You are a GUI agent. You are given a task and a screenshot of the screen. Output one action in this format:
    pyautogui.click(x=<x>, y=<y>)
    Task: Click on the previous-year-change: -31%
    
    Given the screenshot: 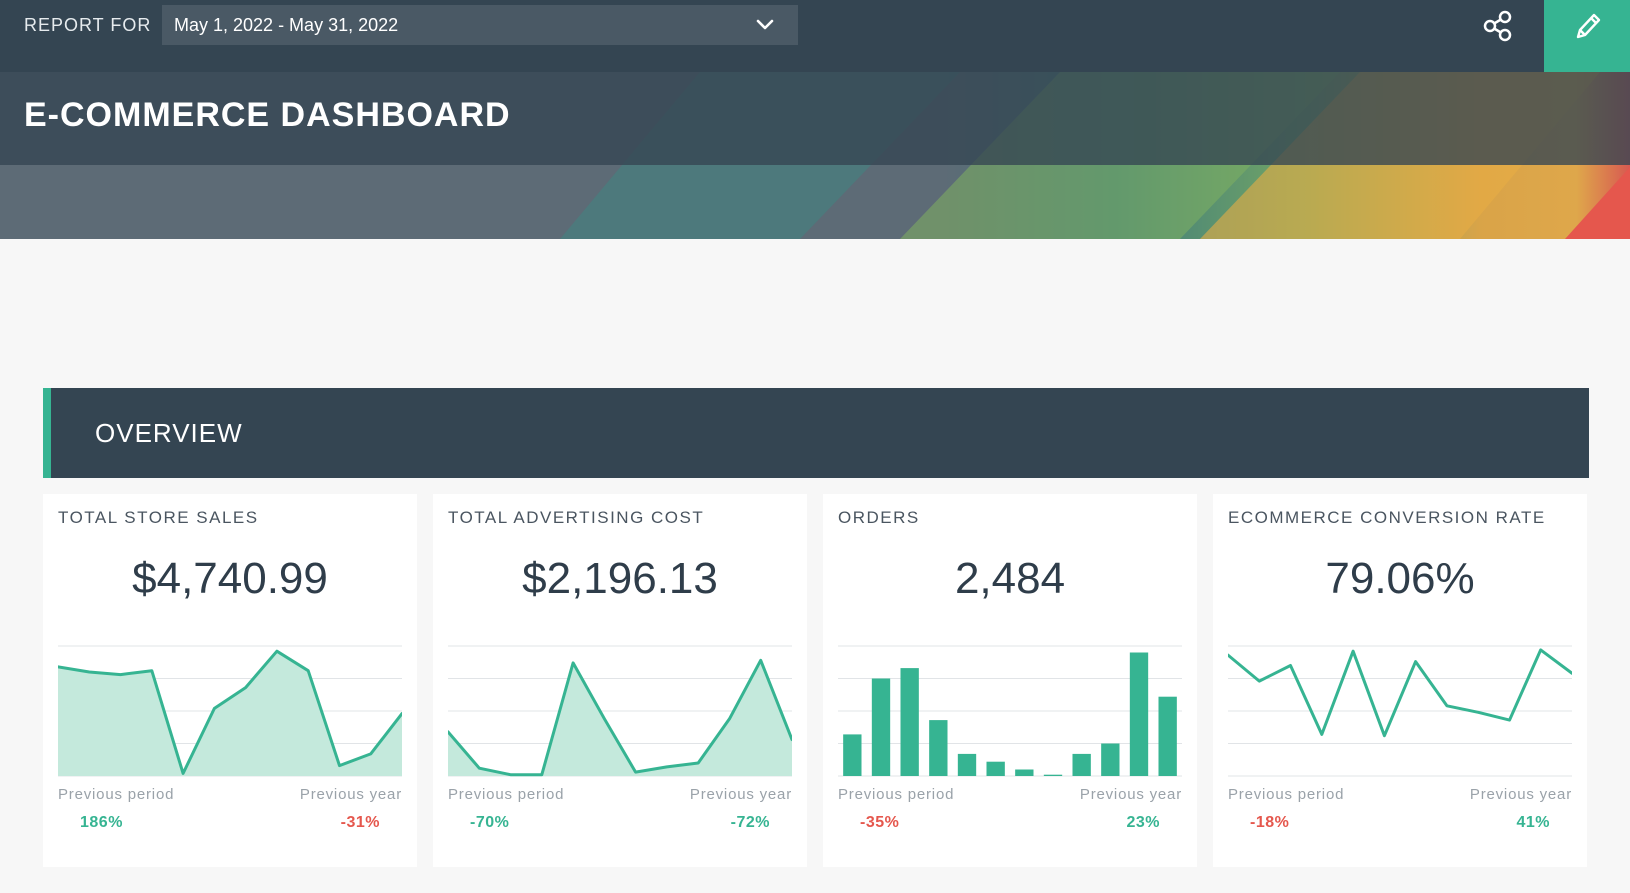 What is the action you would take?
    pyautogui.click(x=360, y=822)
    